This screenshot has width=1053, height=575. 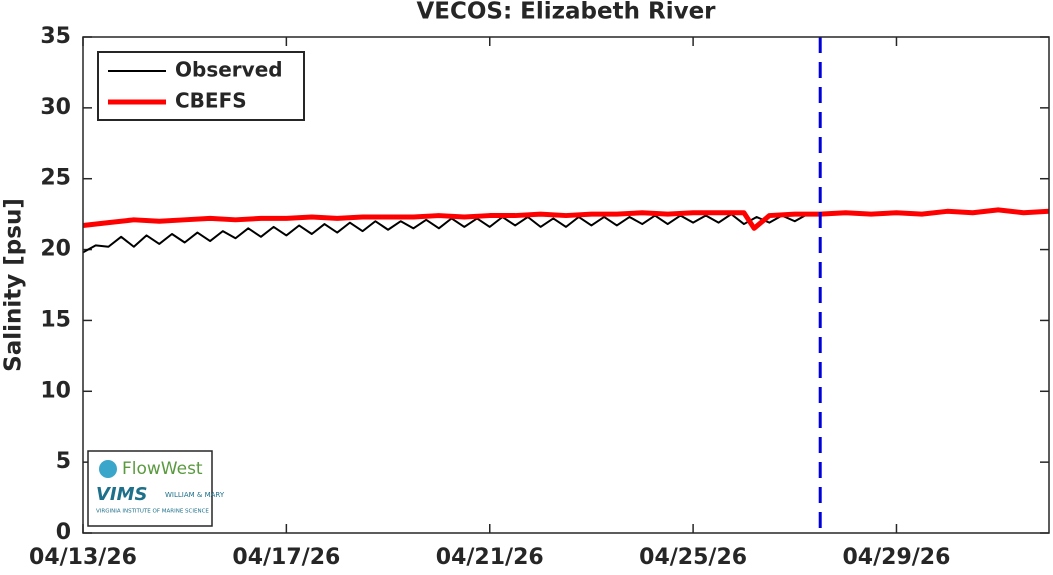 What do you see at coordinates (229, 70) in the screenshot?
I see `legend-label: Observed` at bounding box center [229, 70].